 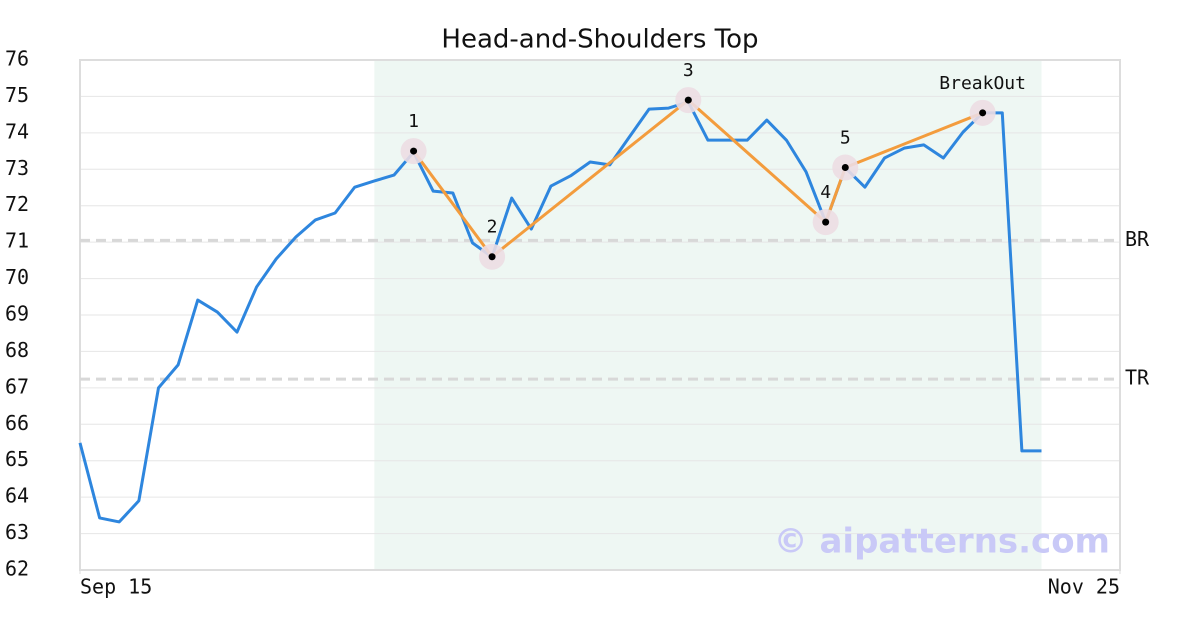 What do you see at coordinates (1137, 239) in the screenshot?
I see `level-label: BR` at bounding box center [1137, 239].